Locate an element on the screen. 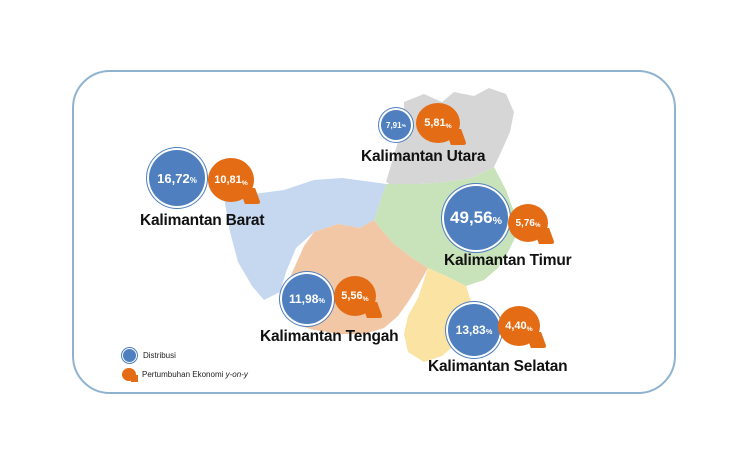 This screenshot has width=750, height=470. growth-value-kalimantan-selatan: 4,40 is located at coordinates (516, 326).